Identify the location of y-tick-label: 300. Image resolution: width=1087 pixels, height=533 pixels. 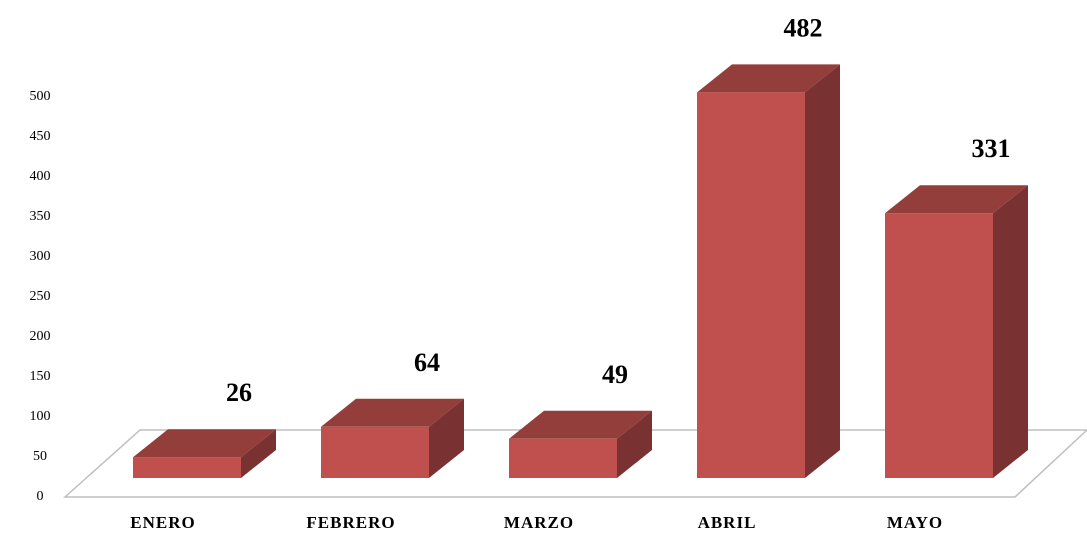
(40, 256).